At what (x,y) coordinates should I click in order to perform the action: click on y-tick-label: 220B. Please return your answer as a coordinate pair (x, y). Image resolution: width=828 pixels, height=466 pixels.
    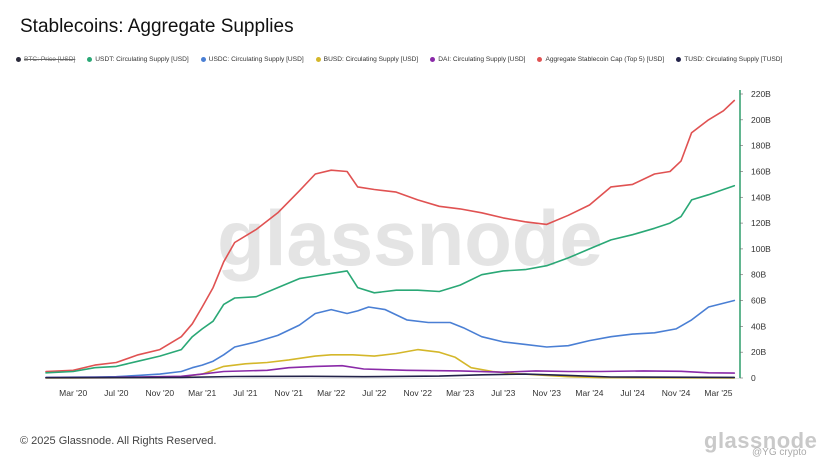
    Looking at the image, I should click on (761, 94).